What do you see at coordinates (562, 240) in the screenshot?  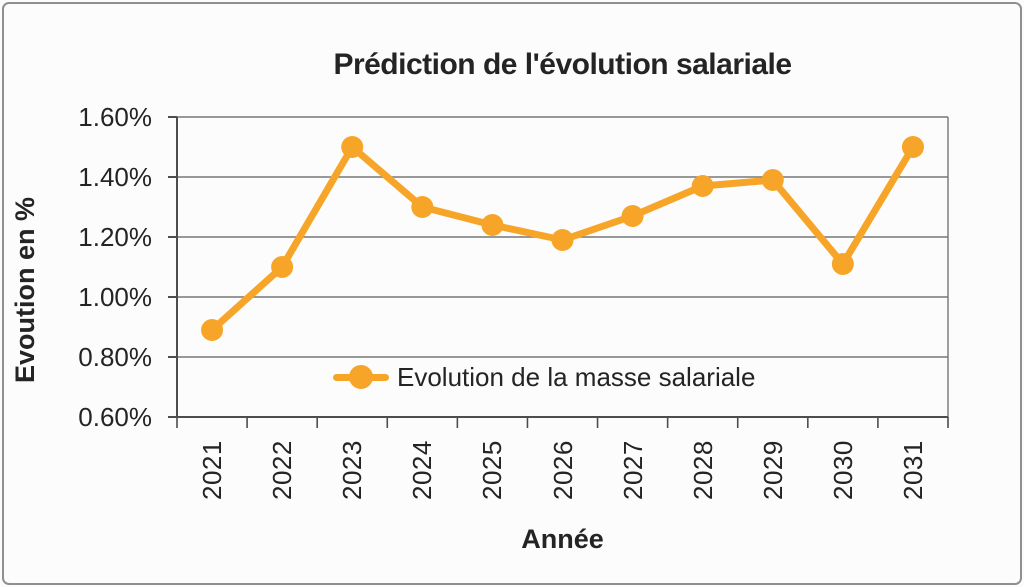 I see `data-point-2026` at bounding box center [562, 240].